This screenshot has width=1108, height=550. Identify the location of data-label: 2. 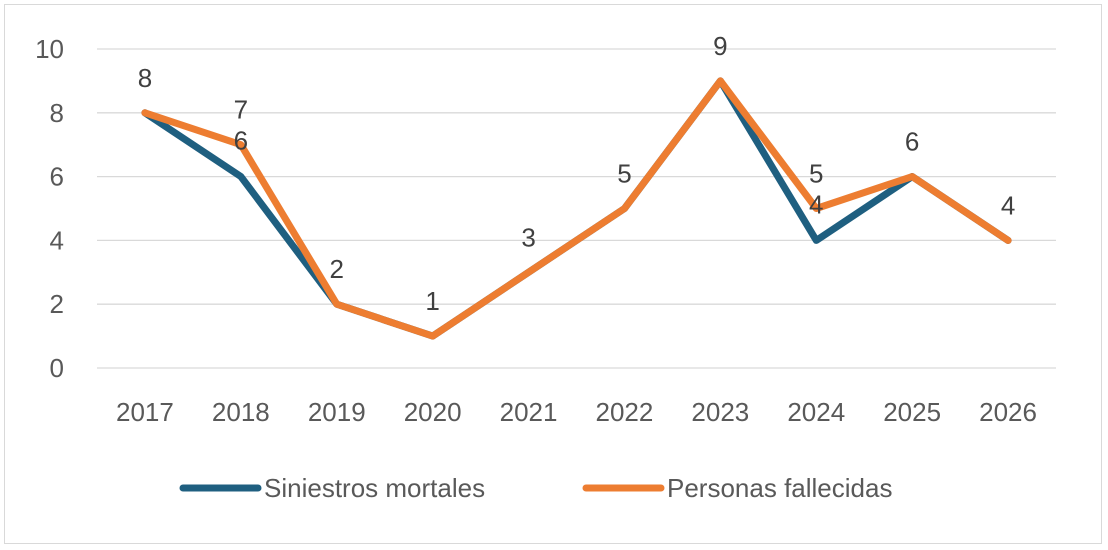
(337, 269).